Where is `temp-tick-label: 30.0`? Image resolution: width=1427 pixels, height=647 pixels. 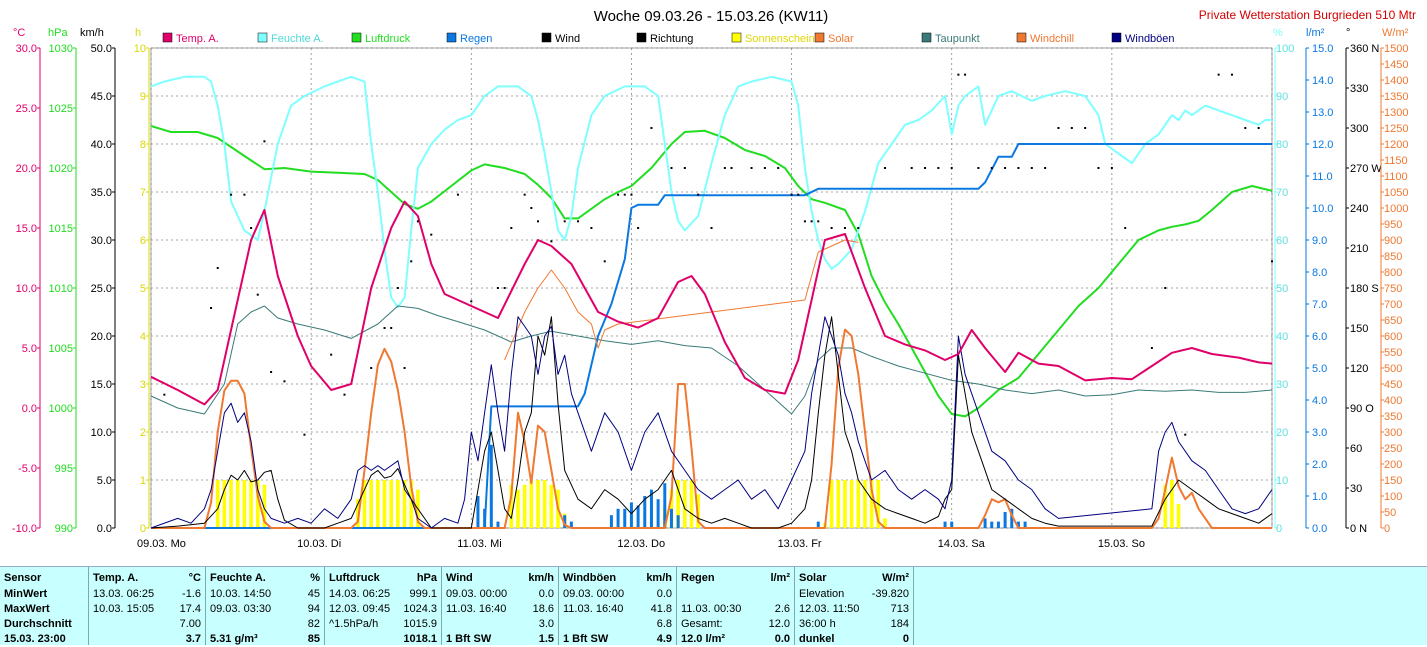 temp-tick-label: 30.0 is located at coordinates (26, 49).